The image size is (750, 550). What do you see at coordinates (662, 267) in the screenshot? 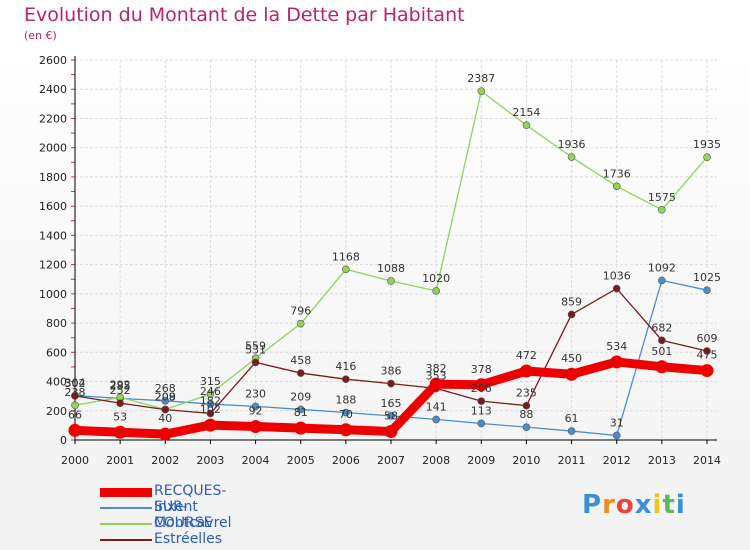
I see `data-label: 1092` at bounding box center [662, 267].